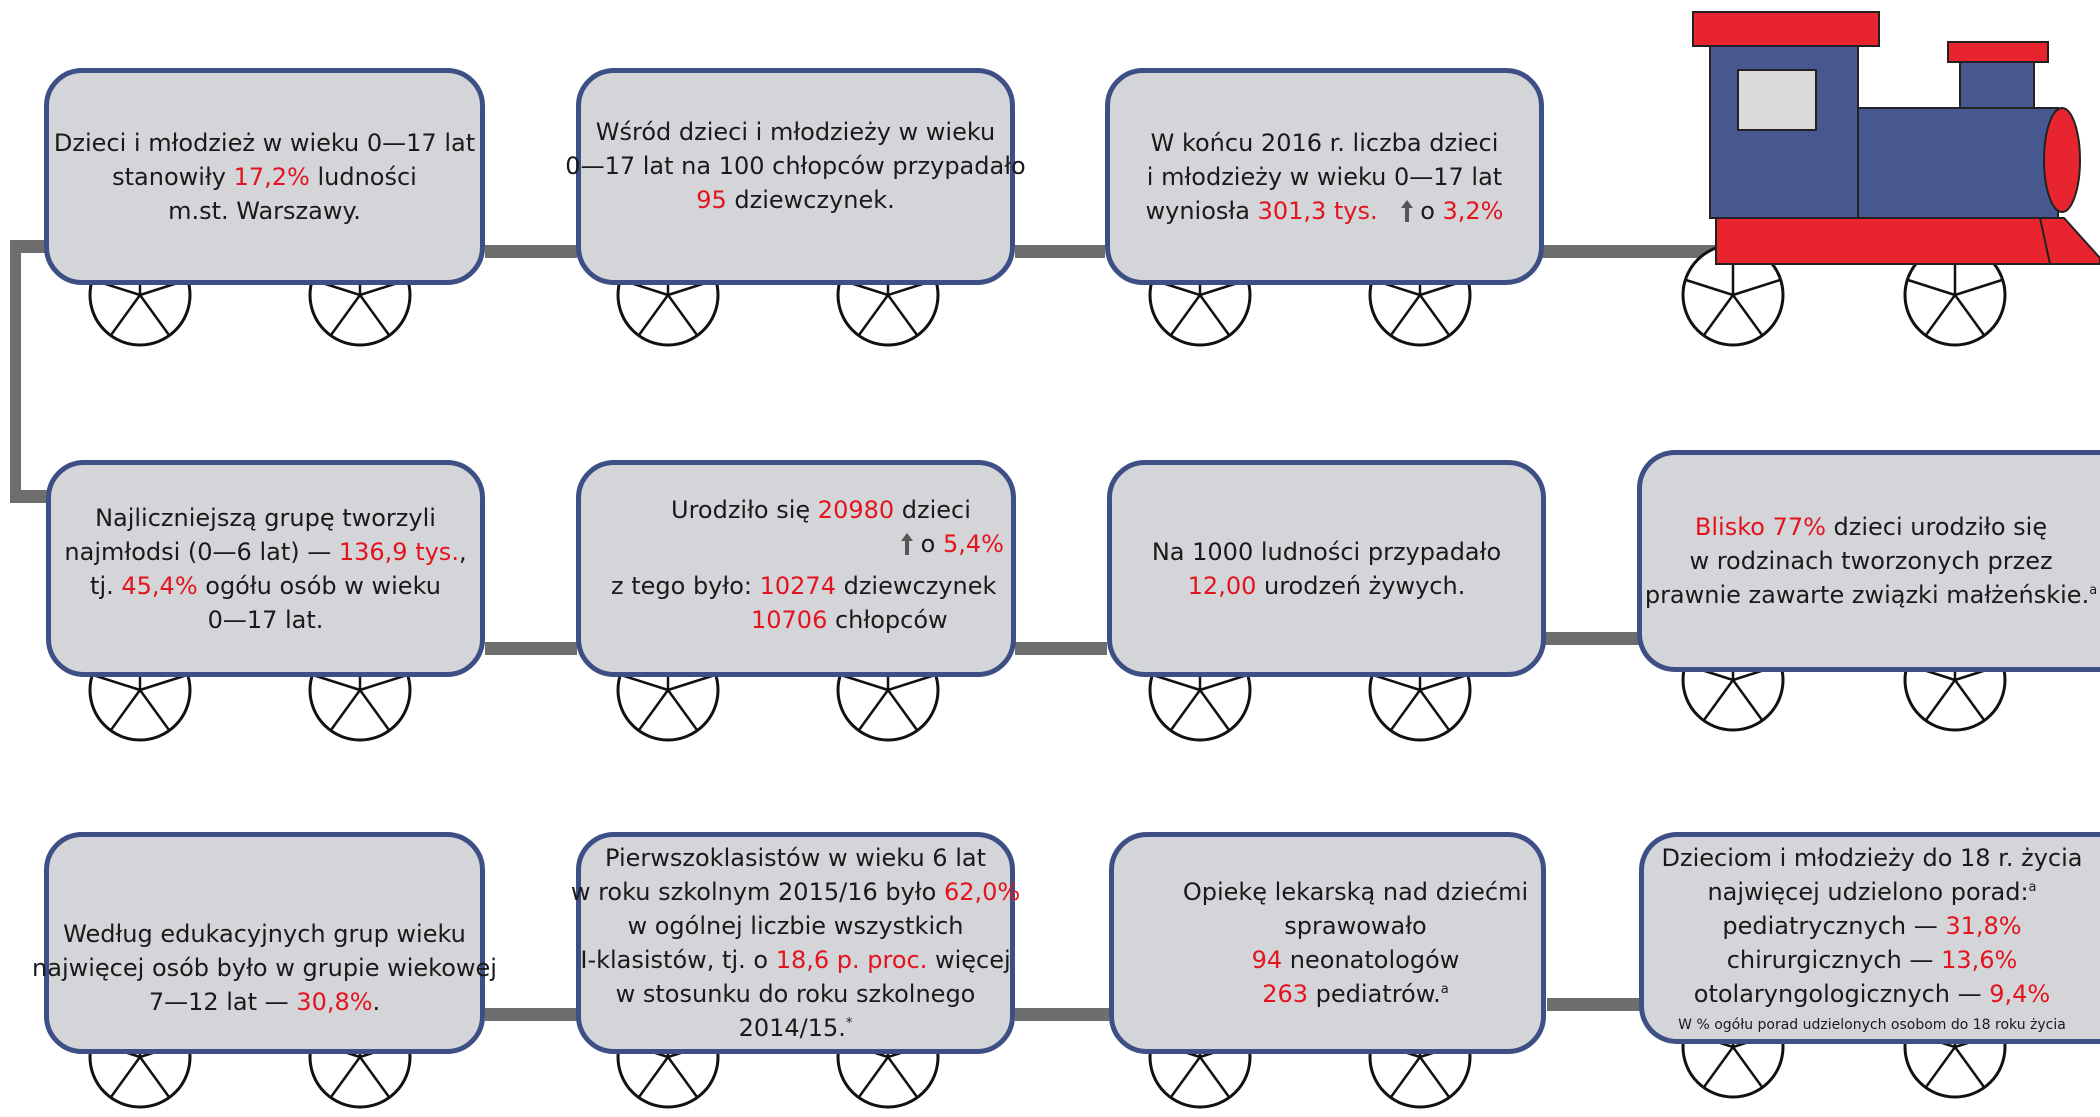 The height and width of the screenshot is (1117, 2100). I want to click on wagon-text-line: Dzieci i młodzież w wieku 0—17 lat, so click(264, 142).